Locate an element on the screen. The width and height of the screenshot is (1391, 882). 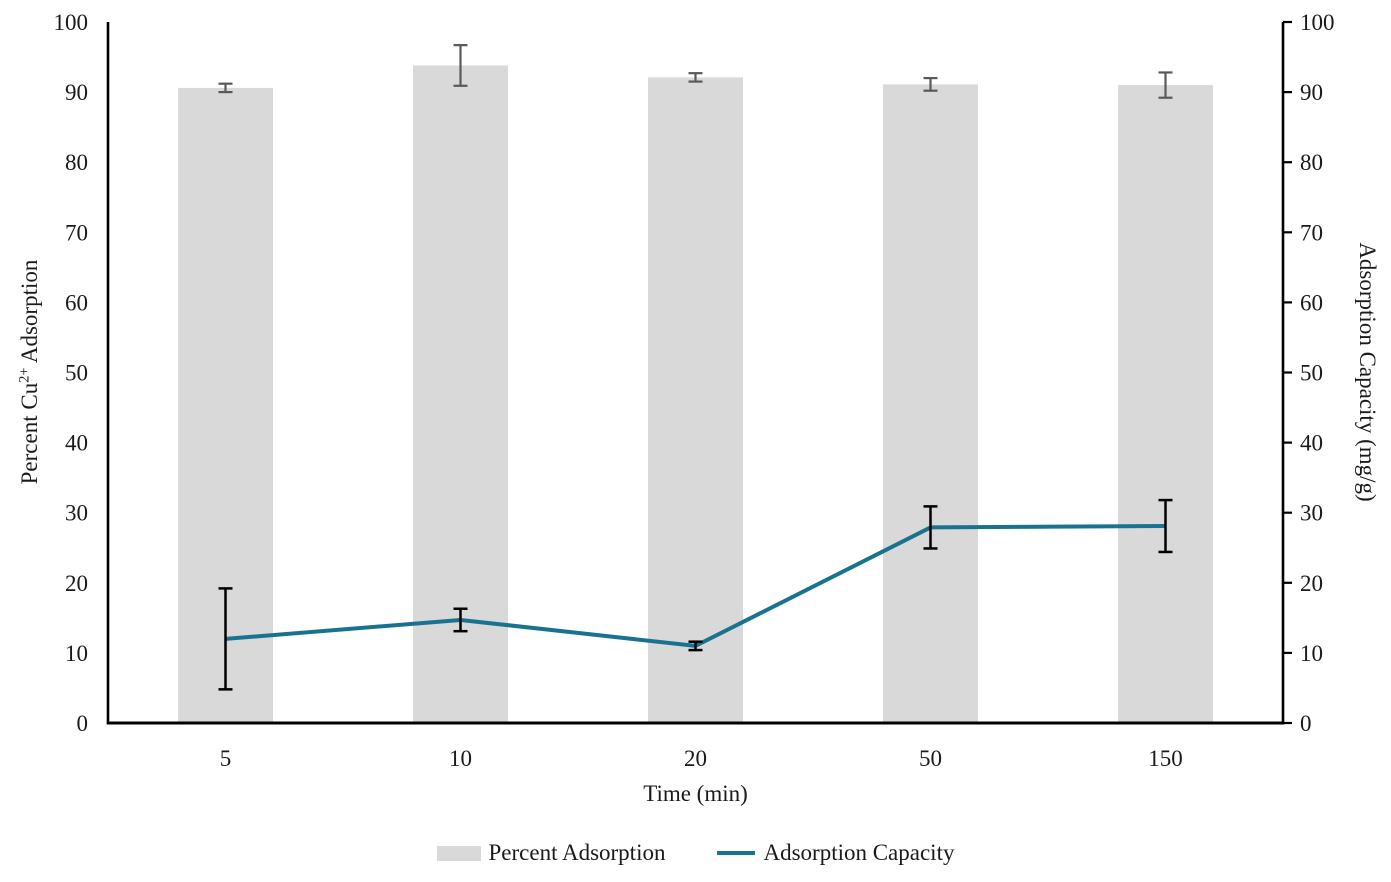
legend: Percent Adsorption Adsorption Capacity is located at coordinates (695, 853).